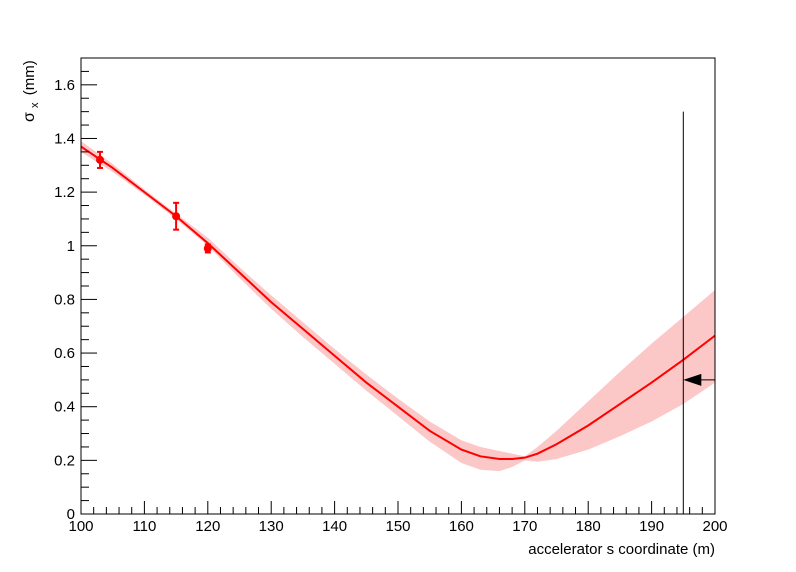 The height and width of the screenshot is (572, 796). I want to click on y-axis-title: σ x (mm), so click(31, 91).